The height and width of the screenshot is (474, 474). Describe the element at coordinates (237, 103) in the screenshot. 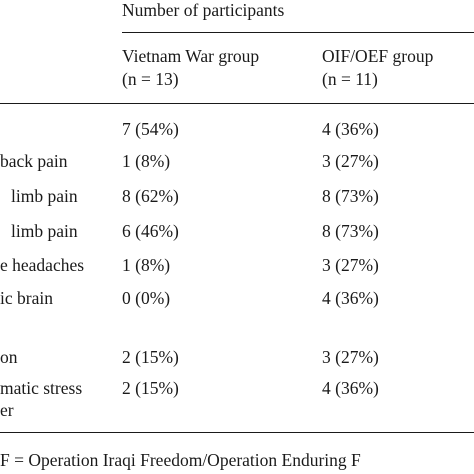

I see `header-bottom-rule` at that location.